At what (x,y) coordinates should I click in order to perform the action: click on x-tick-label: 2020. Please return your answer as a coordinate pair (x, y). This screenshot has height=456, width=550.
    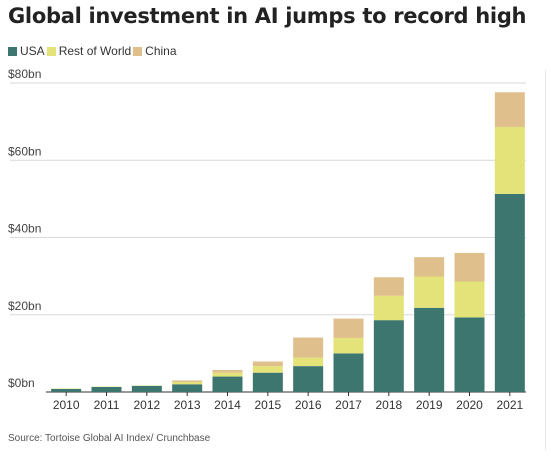
    Looking at the image, I should click on (469, 405).